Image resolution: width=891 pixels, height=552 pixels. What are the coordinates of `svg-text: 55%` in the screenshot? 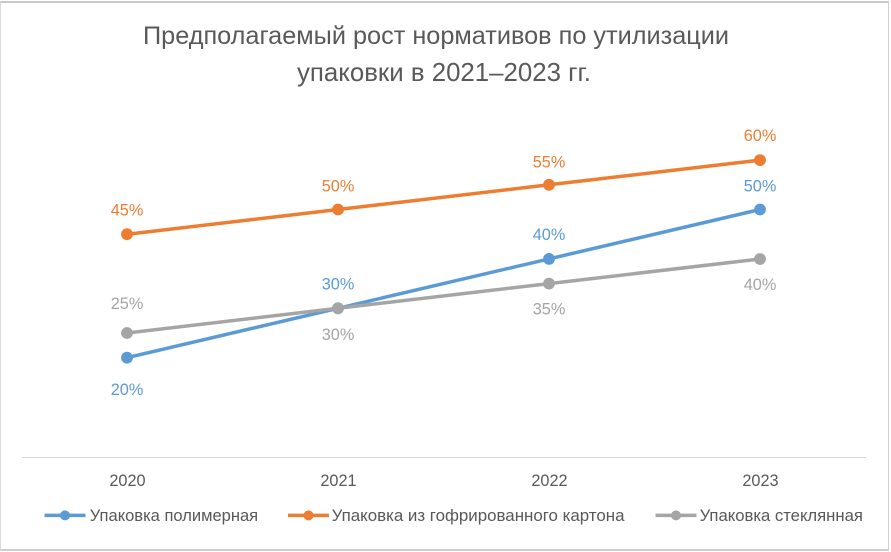 It's located at (549, 162).